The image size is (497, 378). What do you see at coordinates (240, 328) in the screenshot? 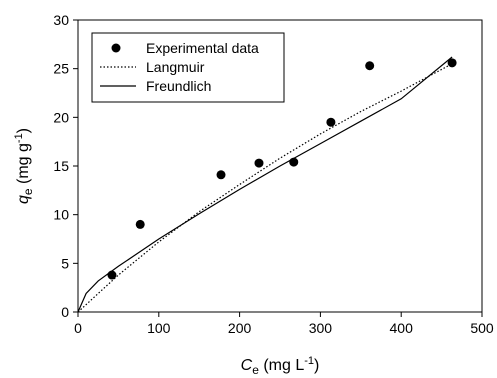
I see `x-tick-label: 200` at bounding box center [240, 328].